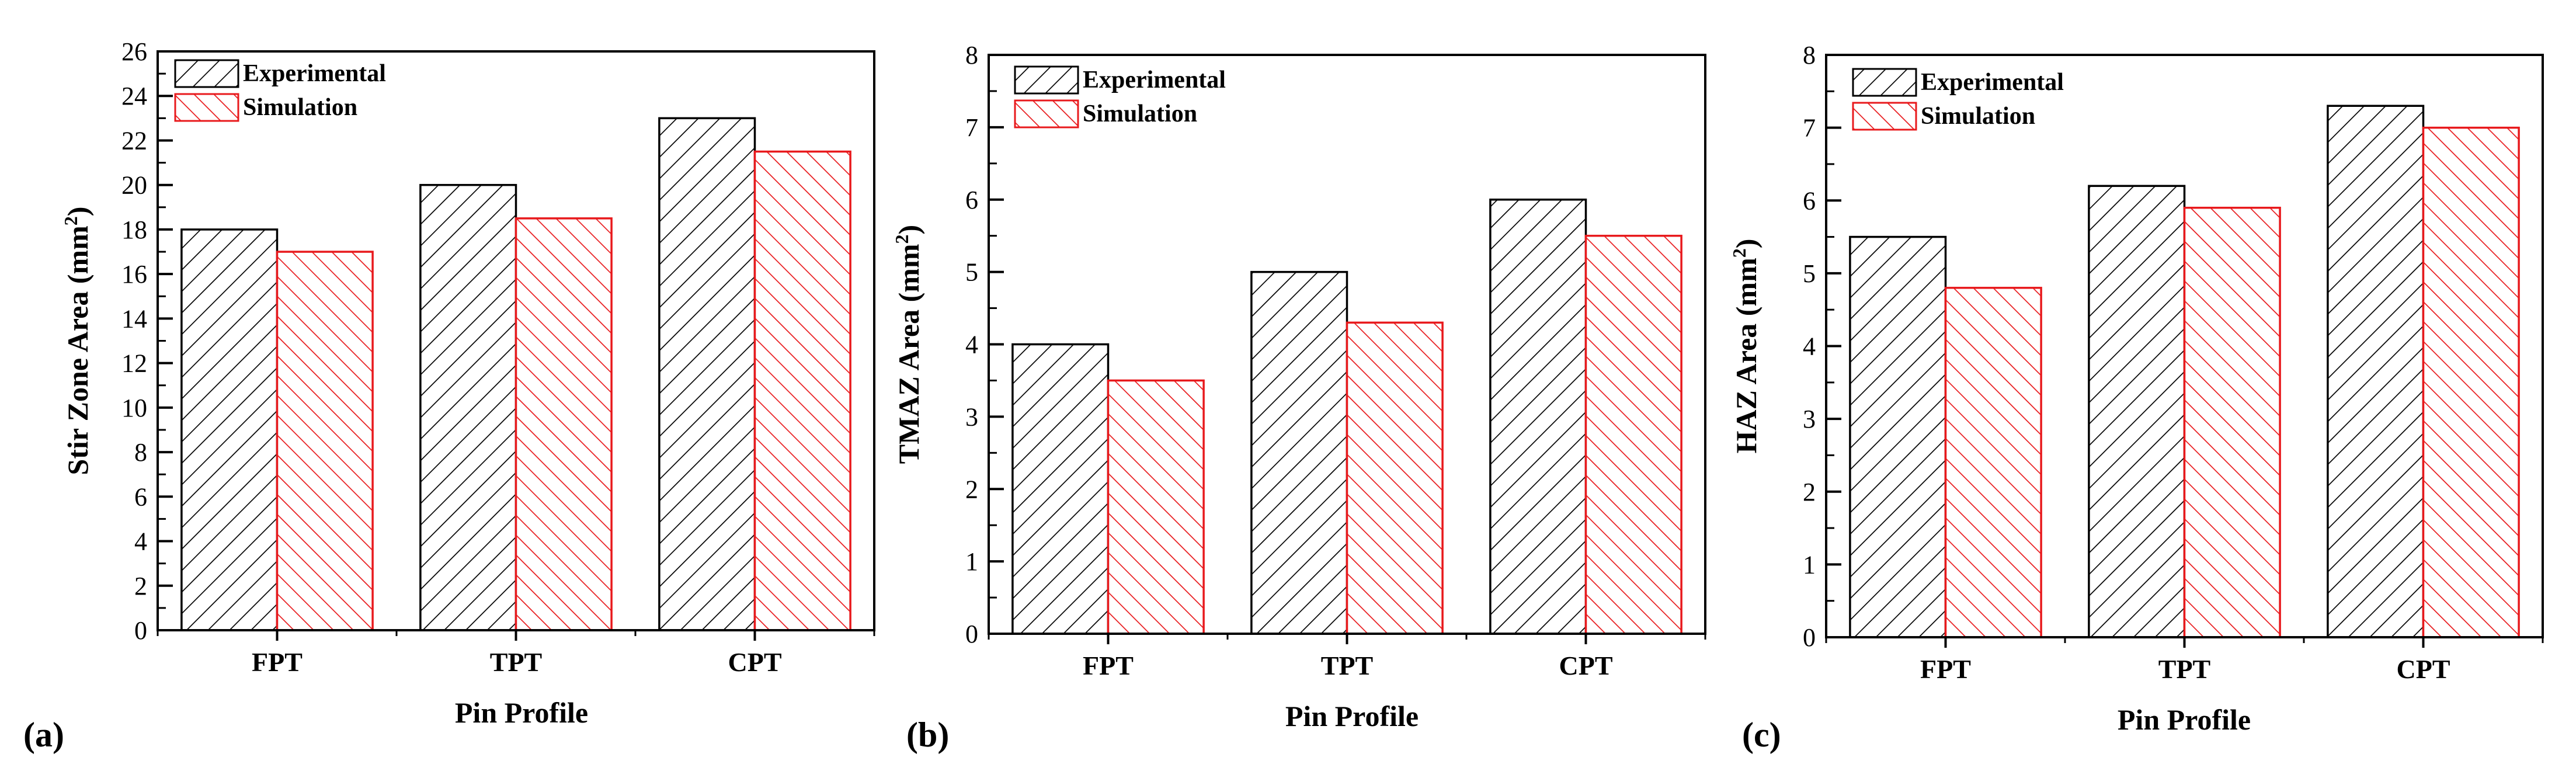 The image size is (2576, 778). What do you see at coordinates (134, 186) in the screenshot?
I see `y-tick-label: 20` at bounding box center [134, 186].